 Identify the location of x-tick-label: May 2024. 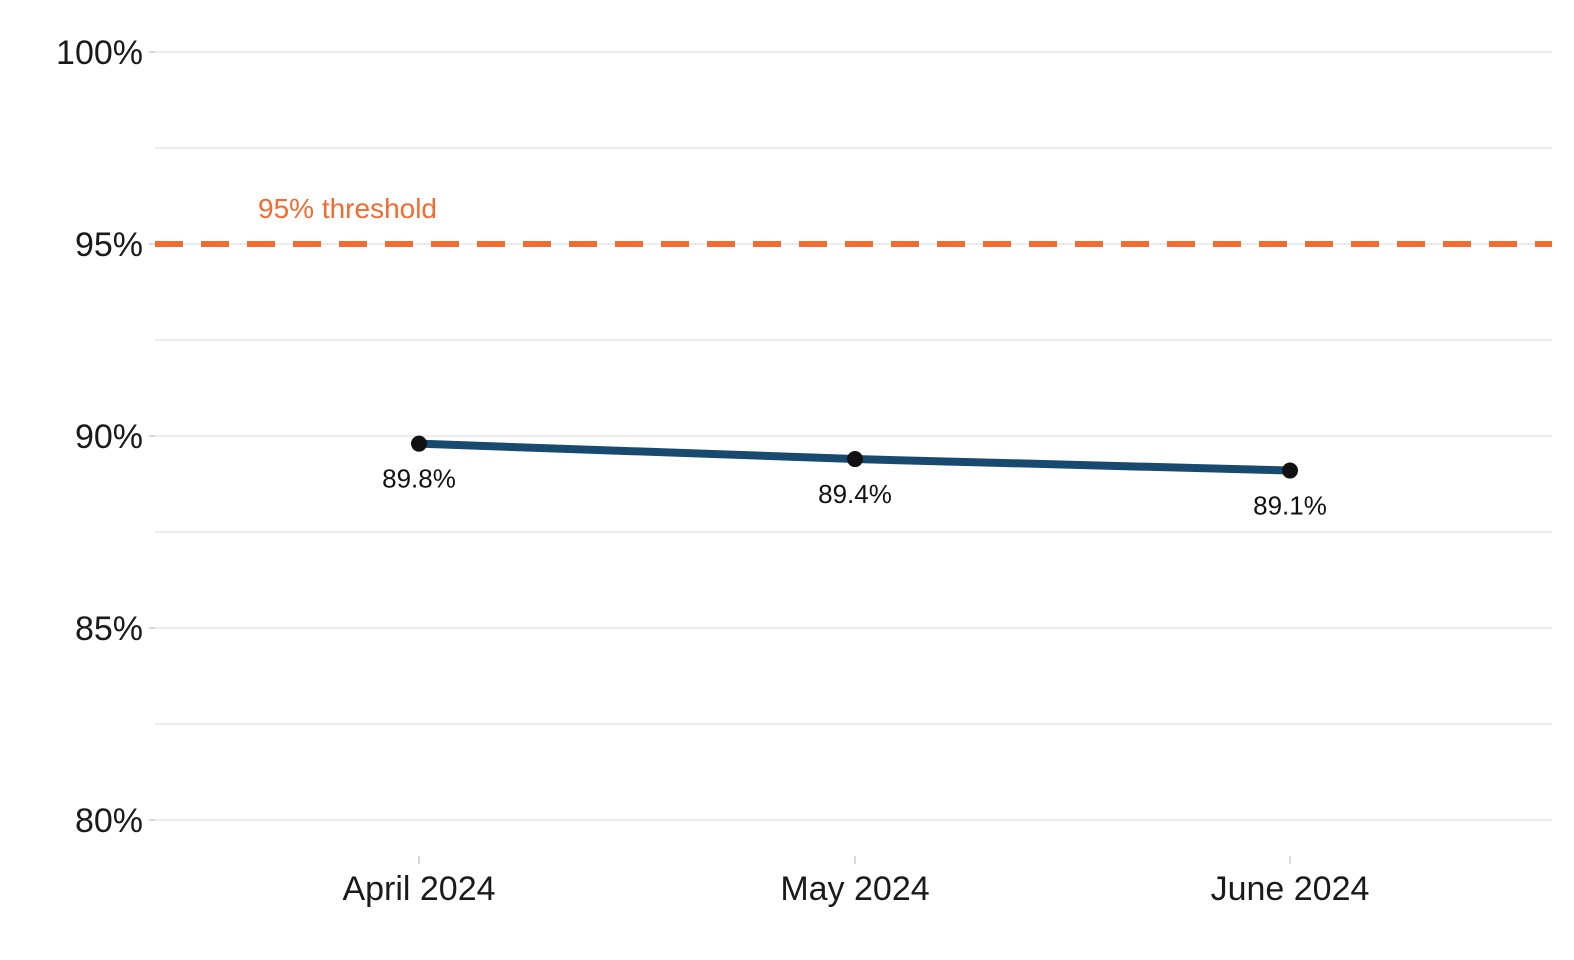
(854, 889).